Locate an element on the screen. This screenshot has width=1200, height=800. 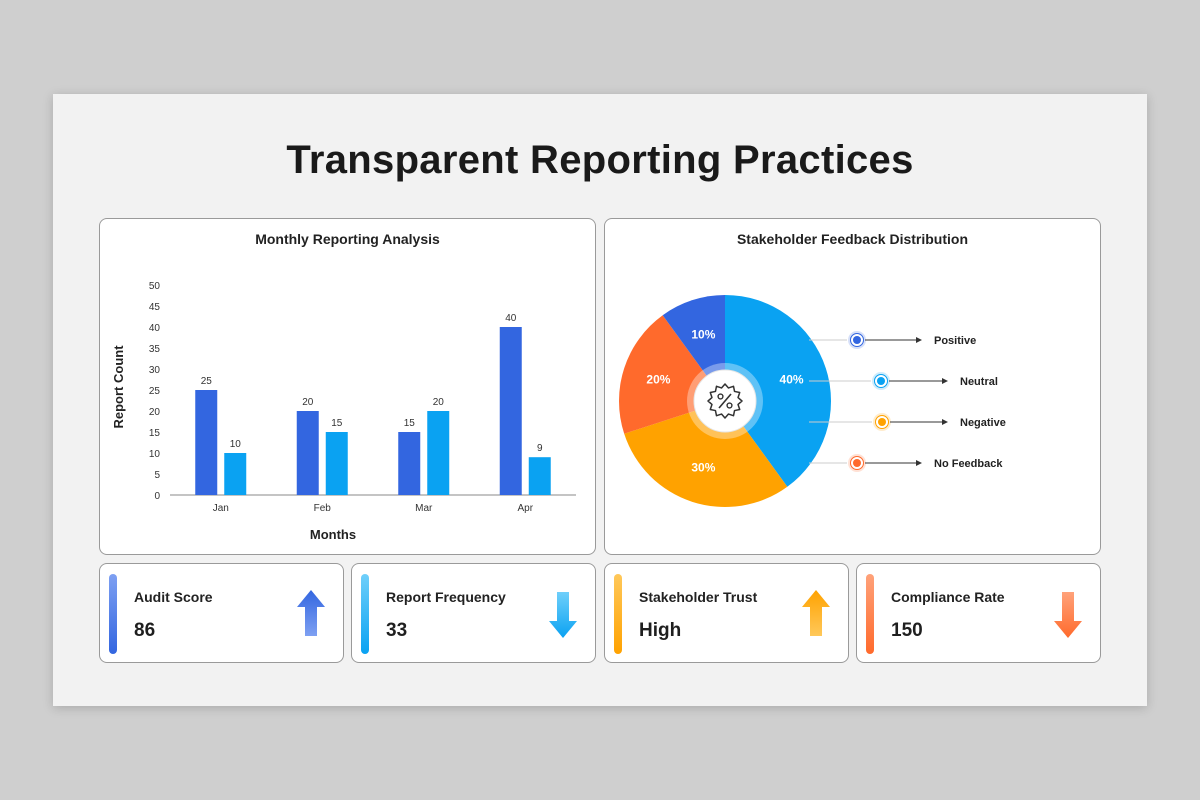
percent-badge-icon is located at coordinates (725, 401).